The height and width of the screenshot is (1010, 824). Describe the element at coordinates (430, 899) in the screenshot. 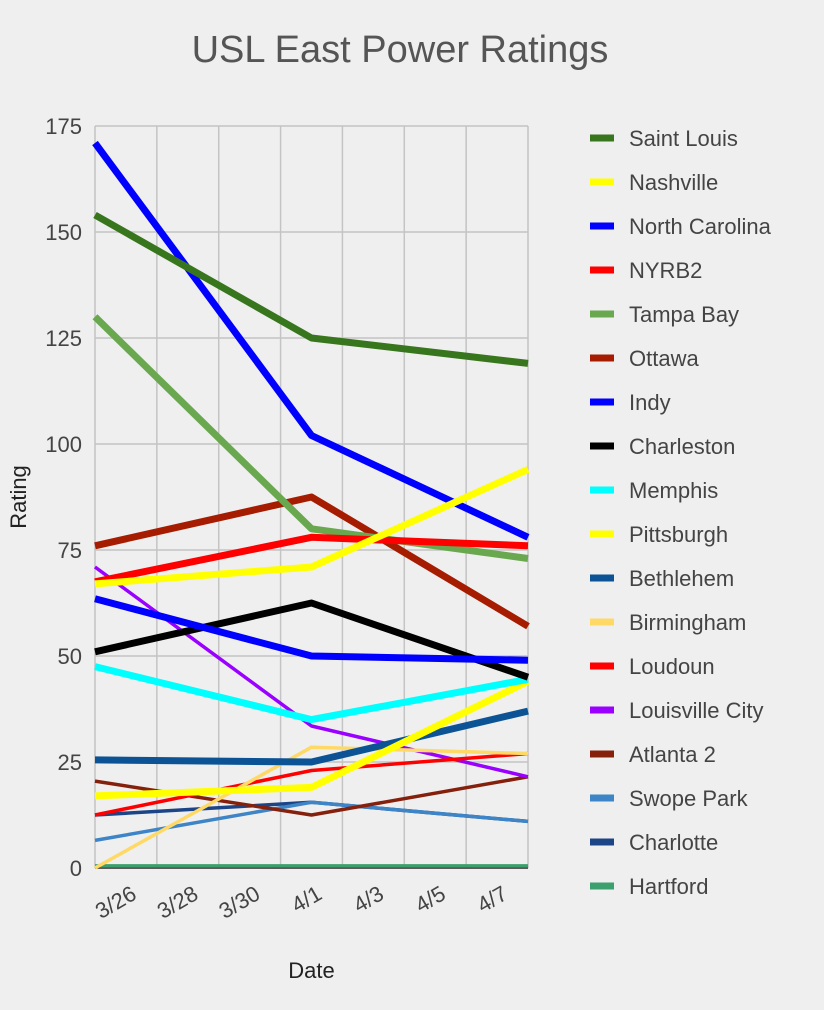

I see `x-tick-label: 4/5` at that location.